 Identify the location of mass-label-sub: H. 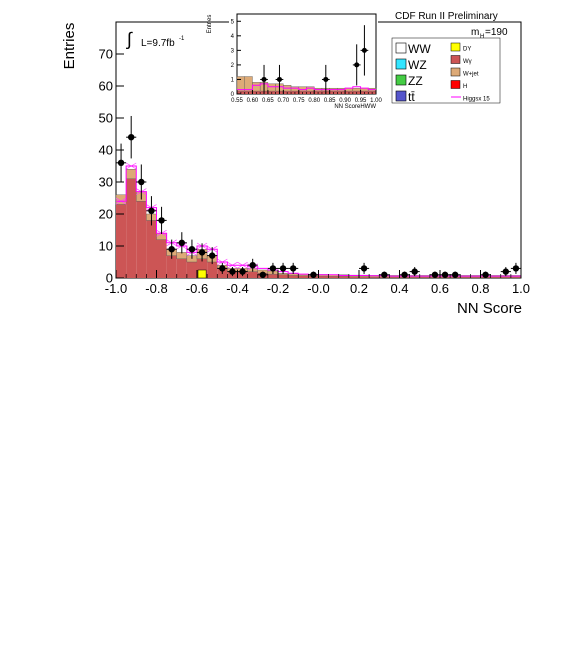
(482, 37).